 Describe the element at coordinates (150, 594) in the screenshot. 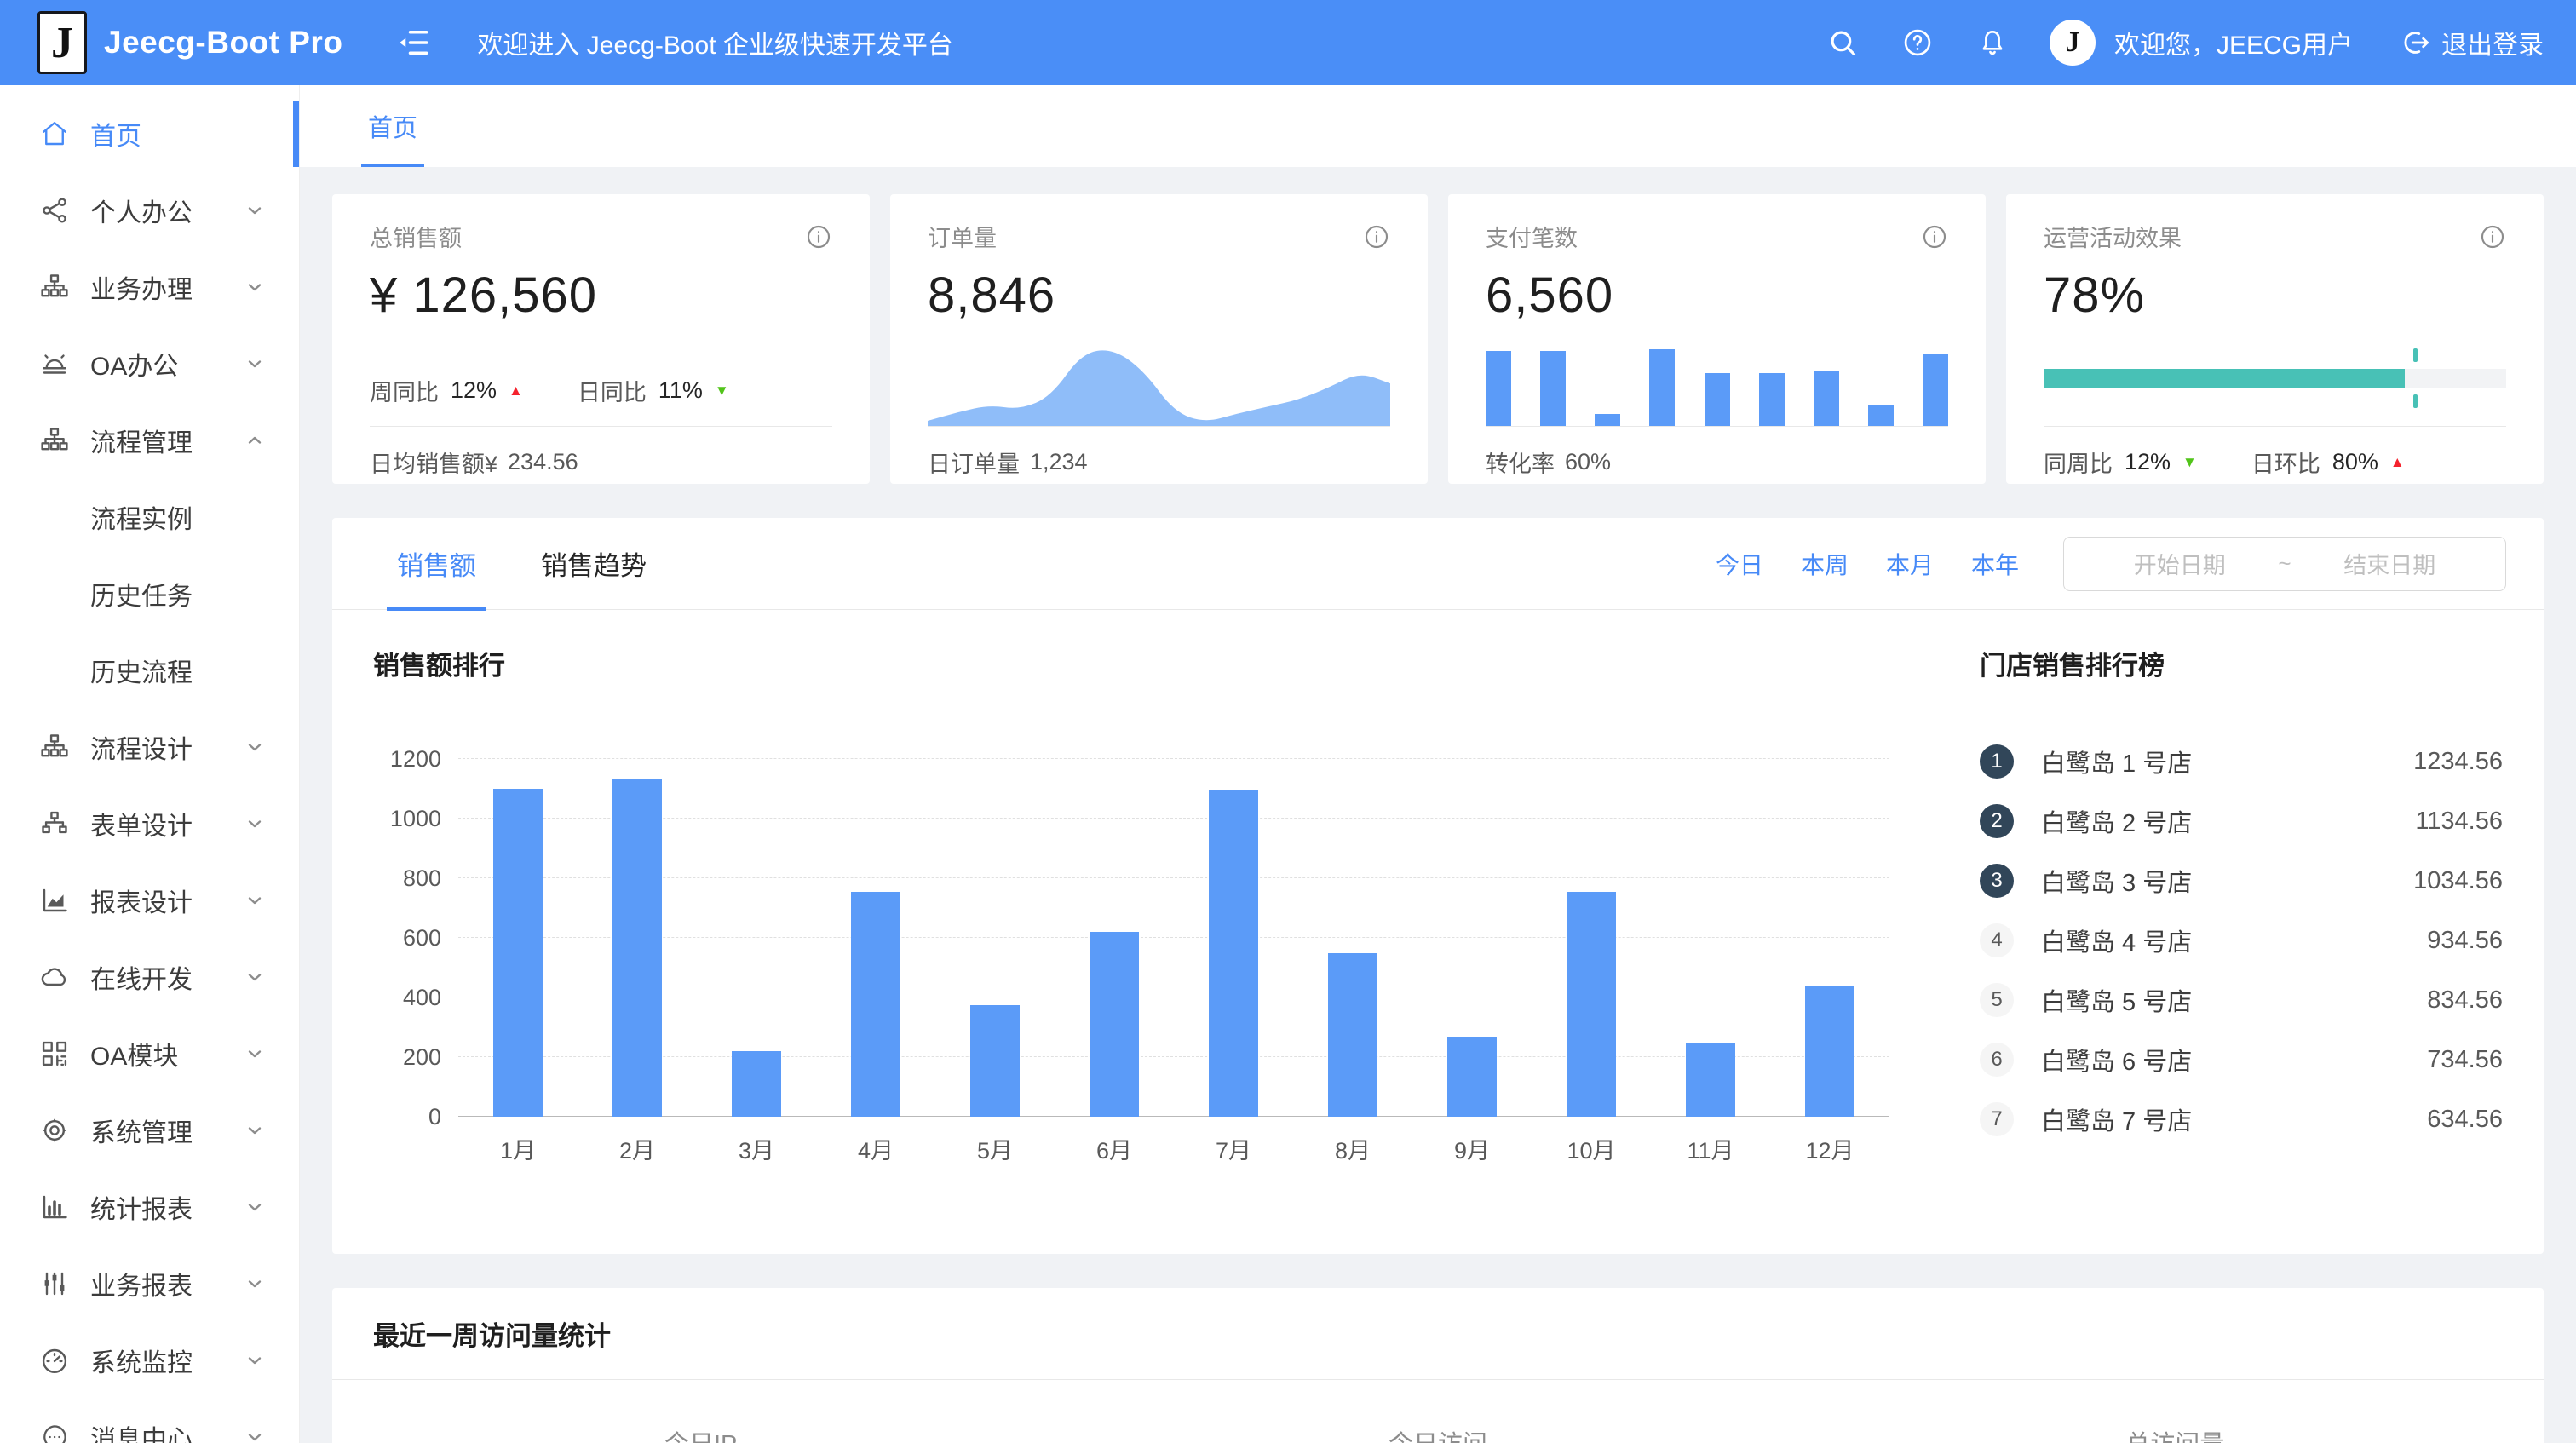

I see `sidebar-item-history-task: 历史任务` at that location.